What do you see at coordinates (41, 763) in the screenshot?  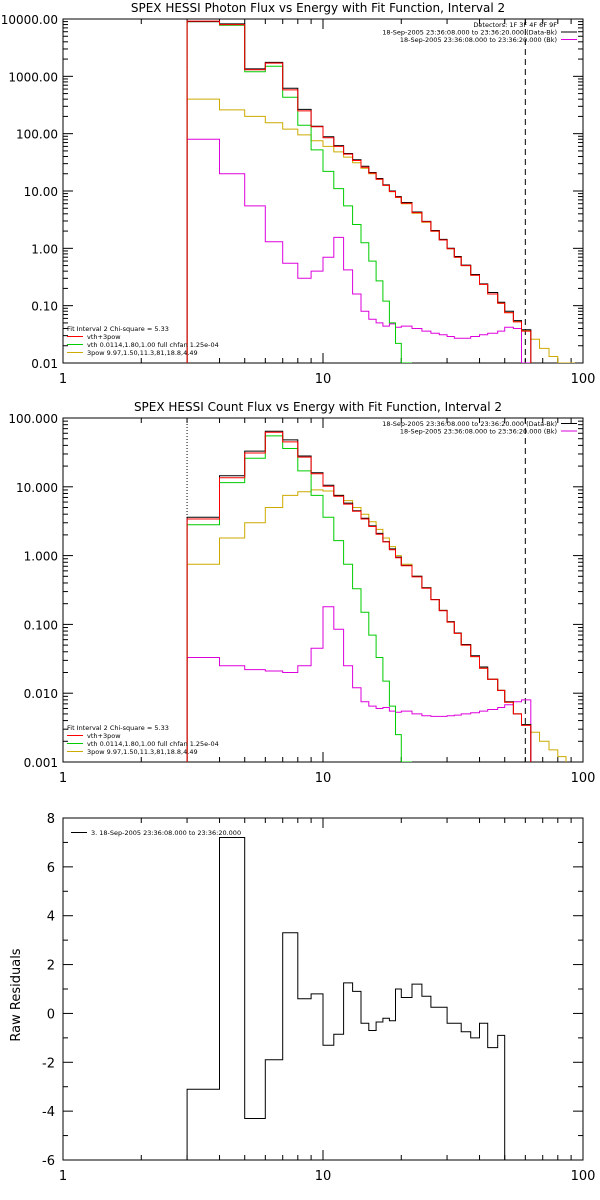 I see `y-tick-label: 0.001` at bounding box center [41, 763].